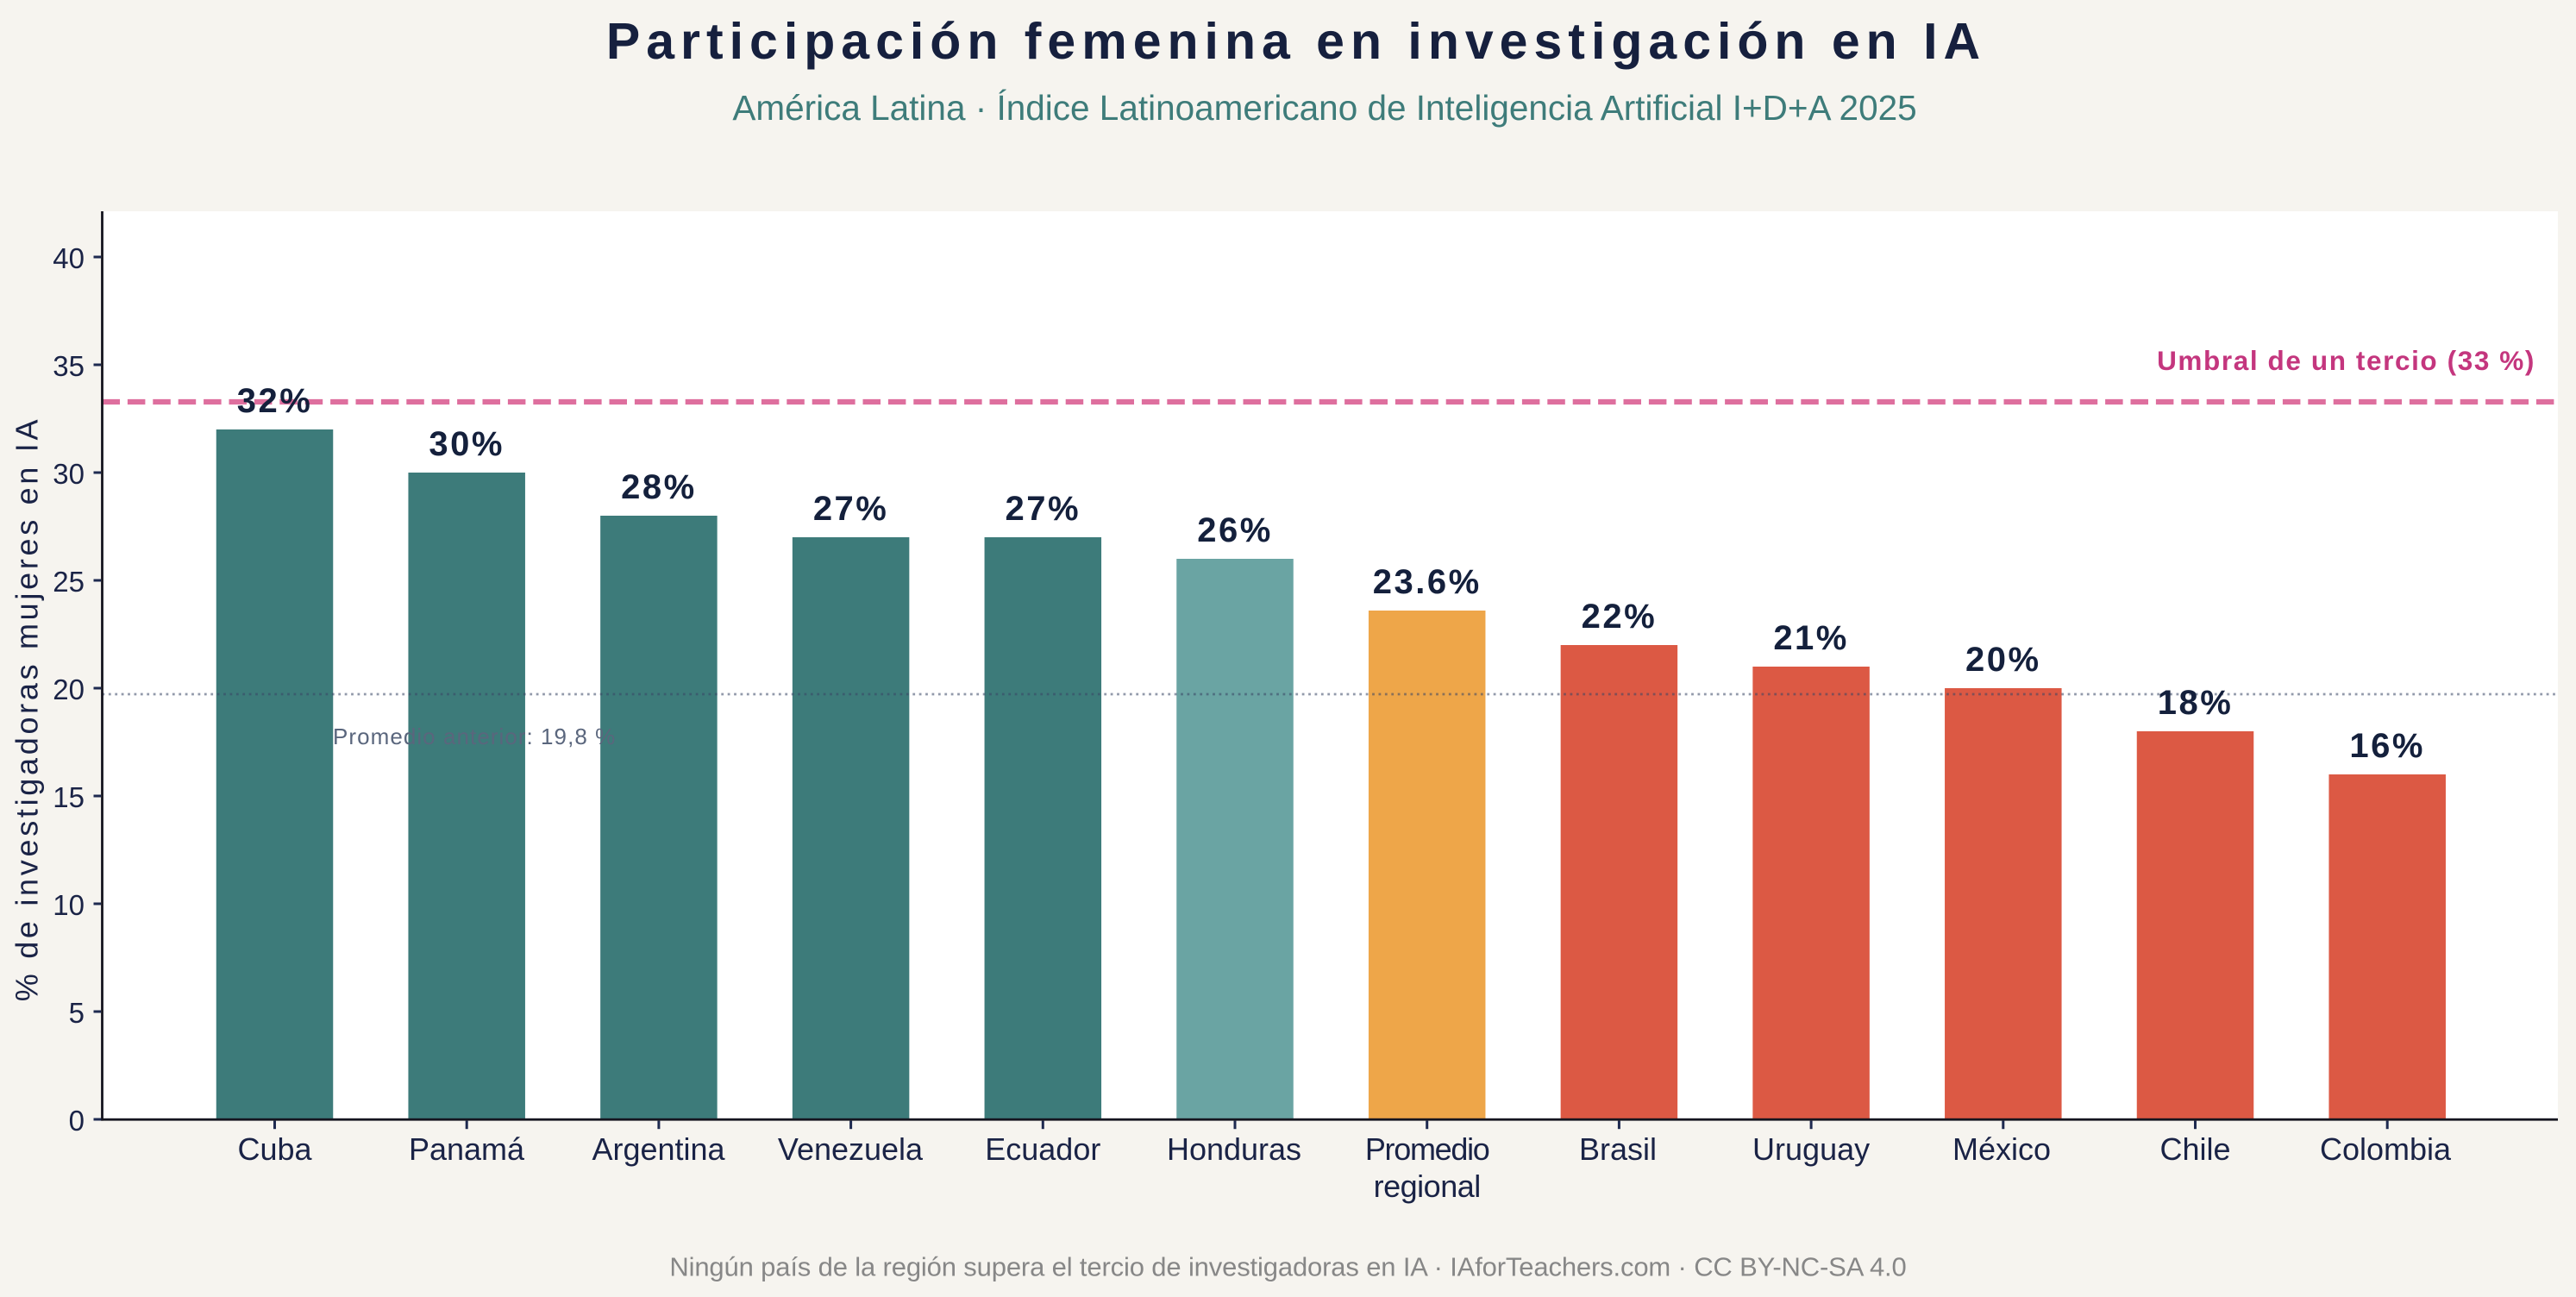  What do you see at coordinates (1811, 638) in the screenshot?
I see `svg-text: 21%` at bounding box center [1811, 638].